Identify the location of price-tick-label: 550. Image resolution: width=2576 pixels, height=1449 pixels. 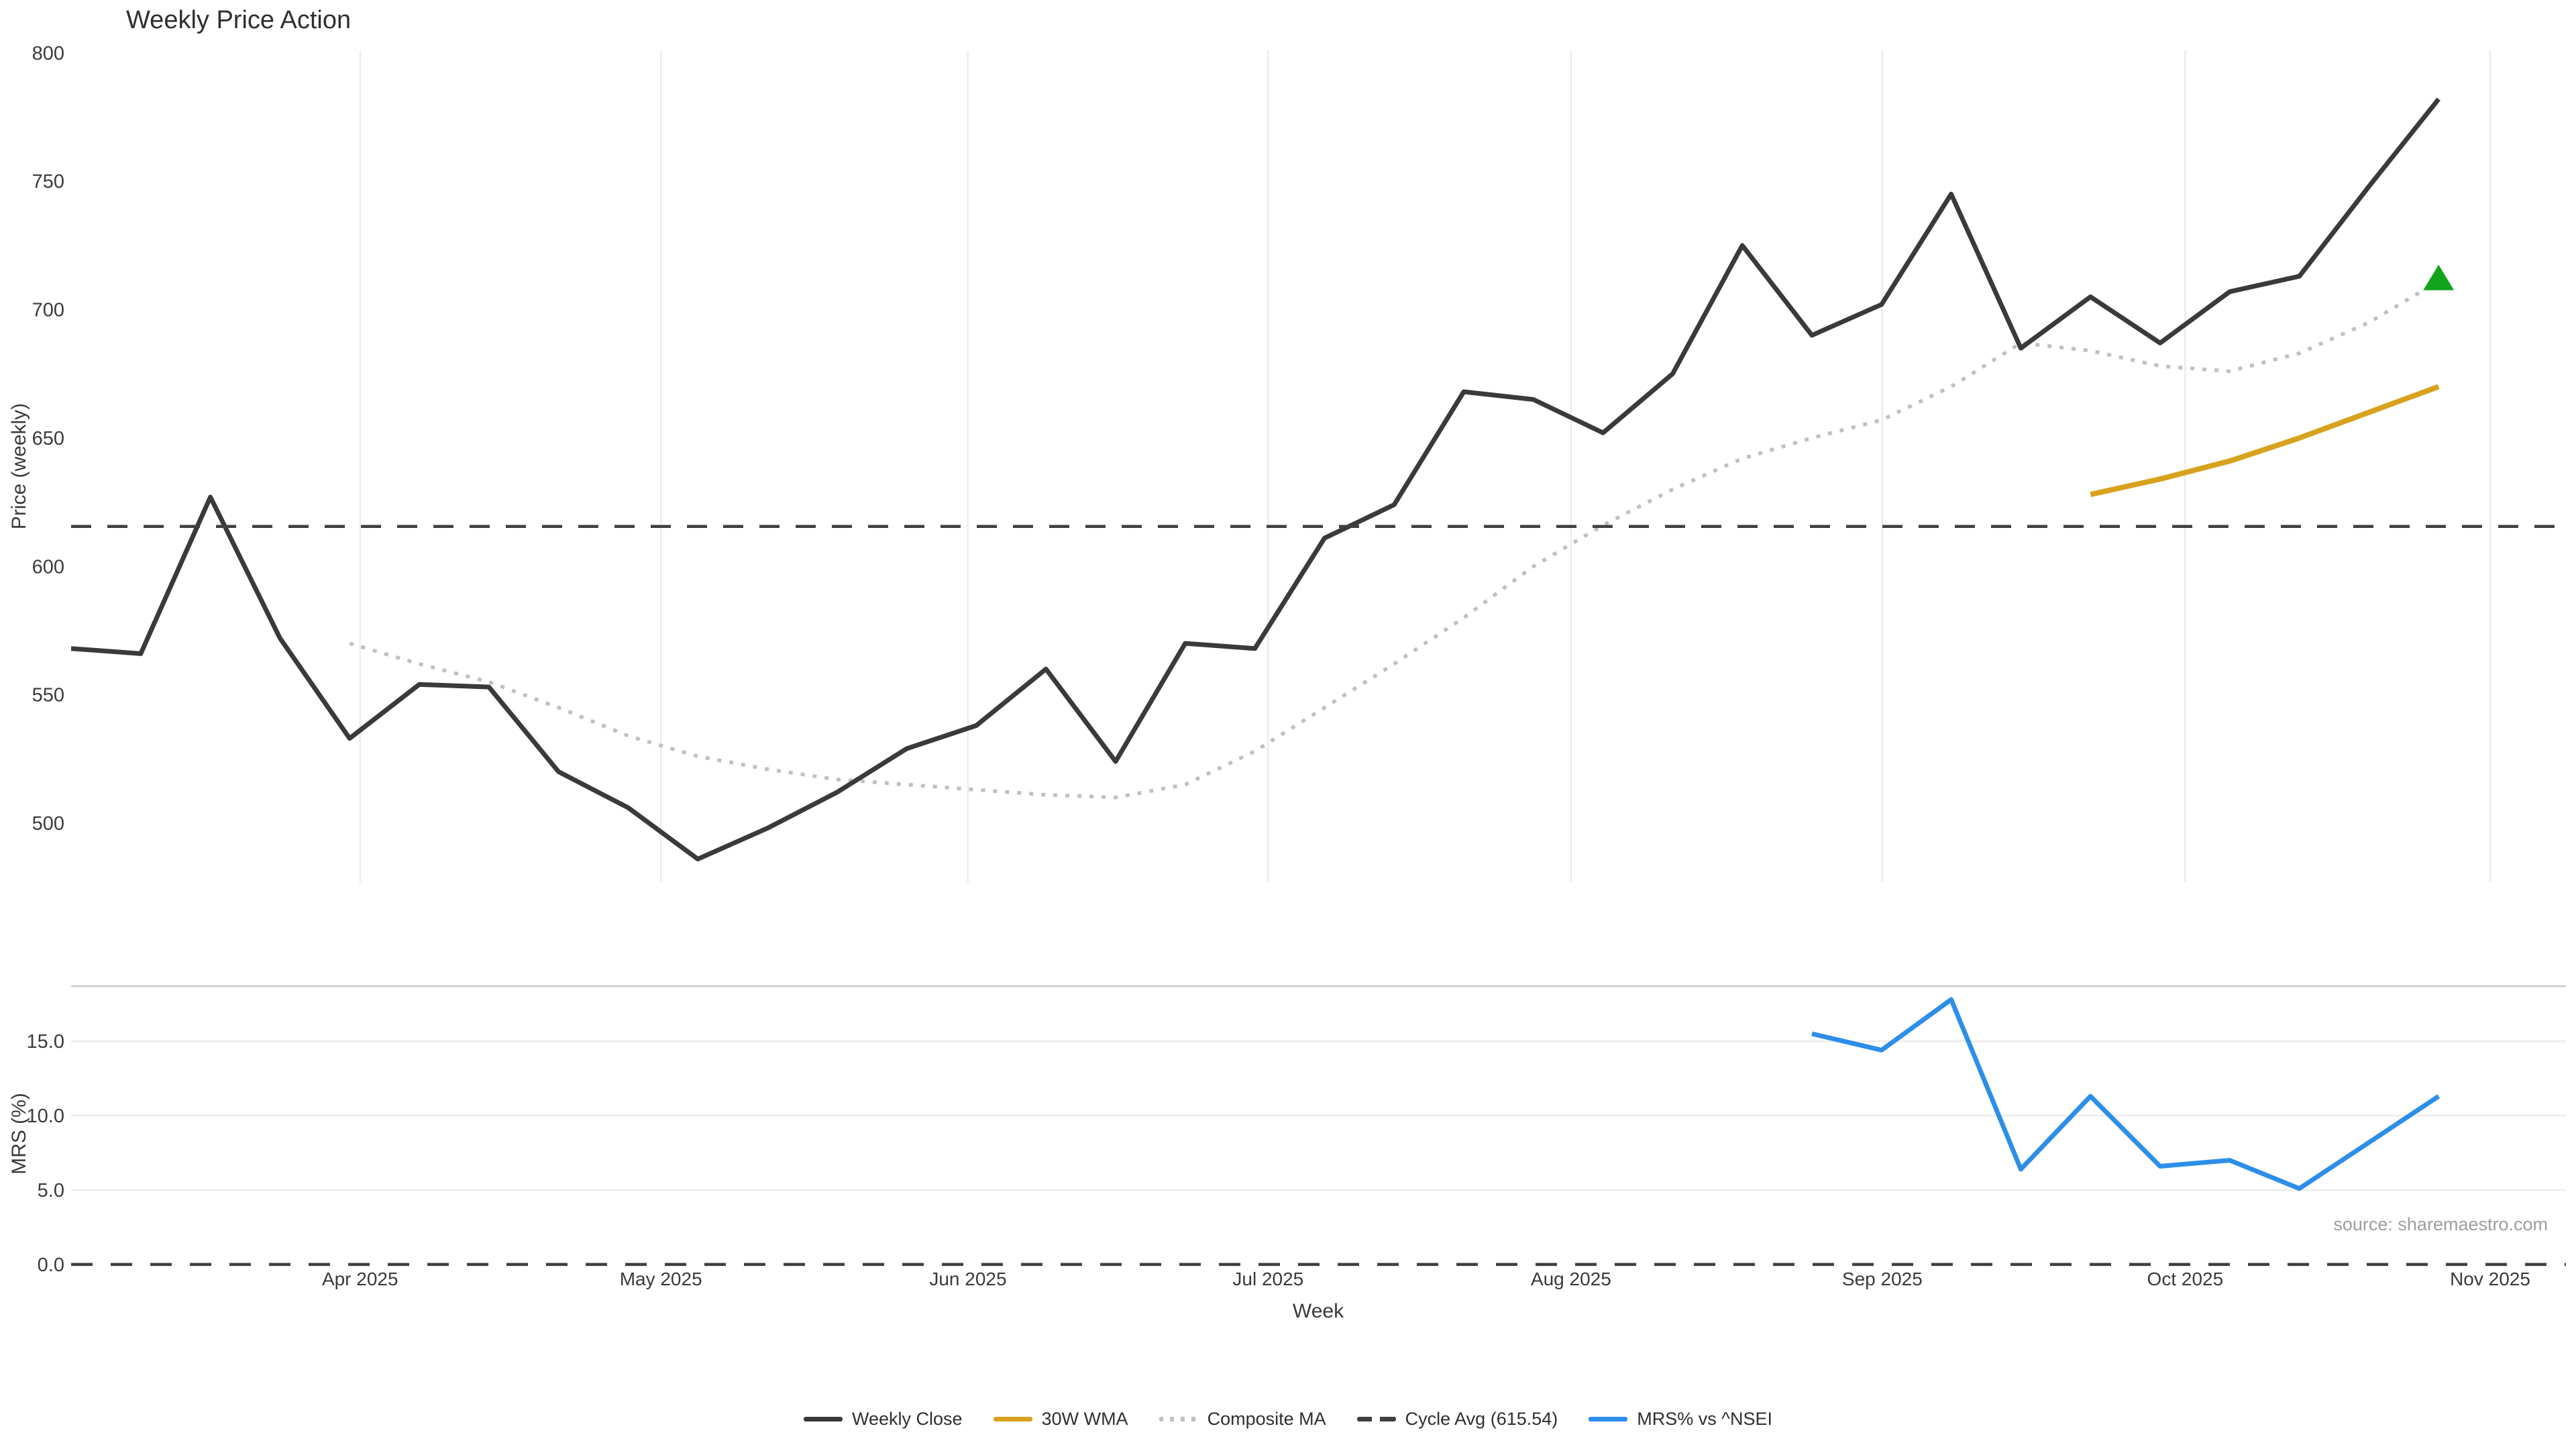
(48, 695).